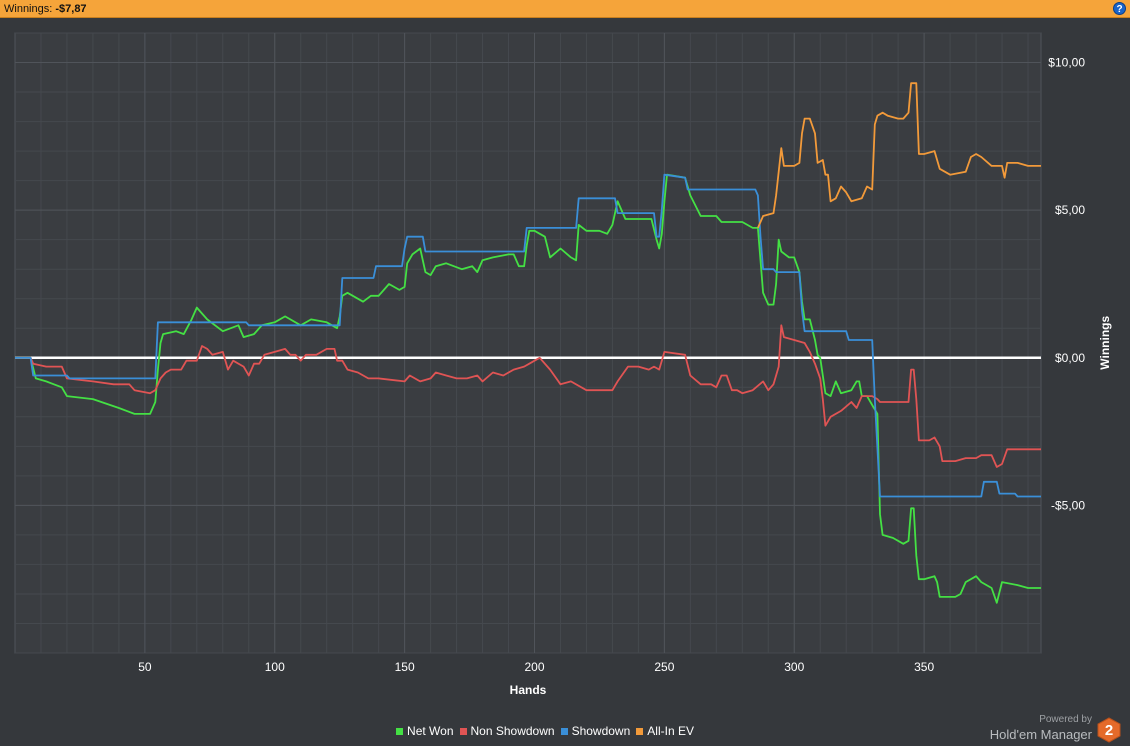 The height and width of the screenshot is (746, 1130). Describe the element at coordinates (1070, 210) in the screenshot. I see `y-tick-label: $5,00` at that location.